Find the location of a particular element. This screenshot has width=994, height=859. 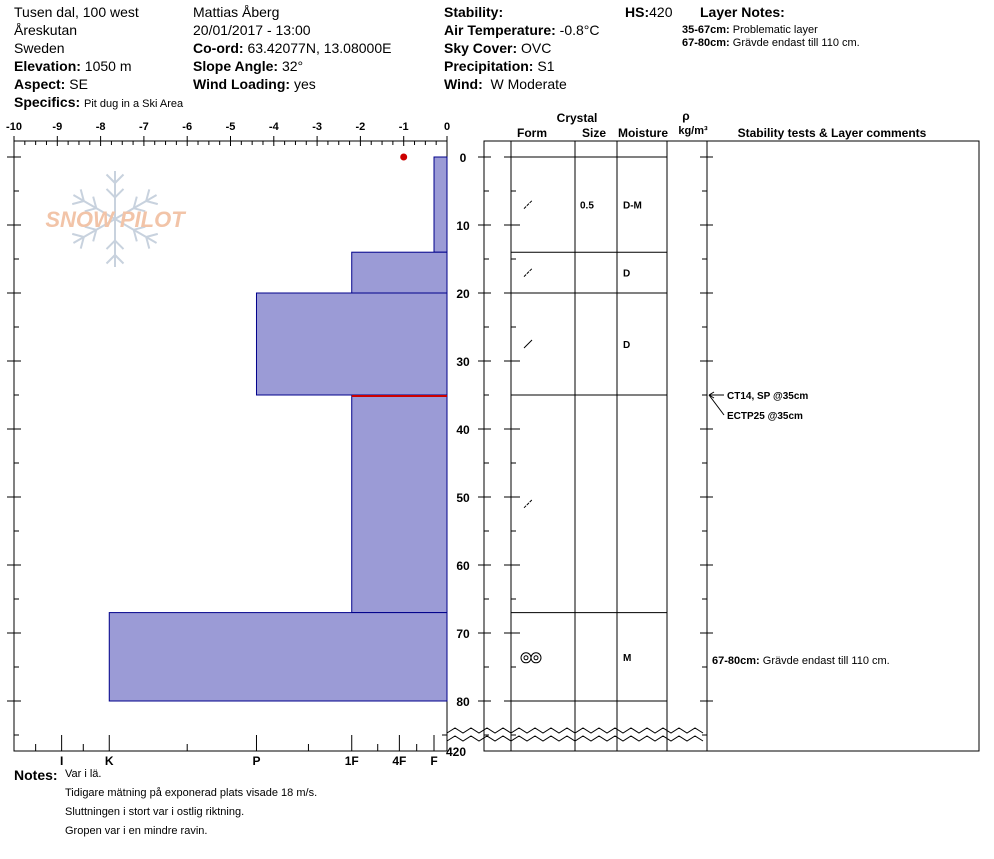

stability-test-label: ECTP25 @35cm is located at coordinates (765, 416).